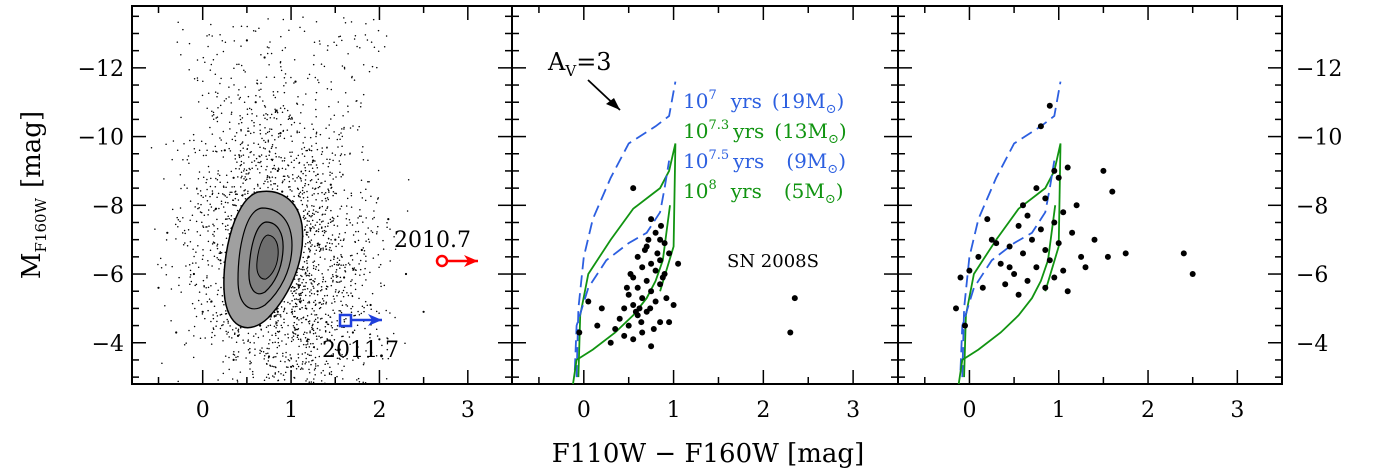 The height and width of the screenshot is (472, 1374). Describe the element at coordinates (360, 320) in the screenshot. I see `sn-2011-7-marker` at that location.